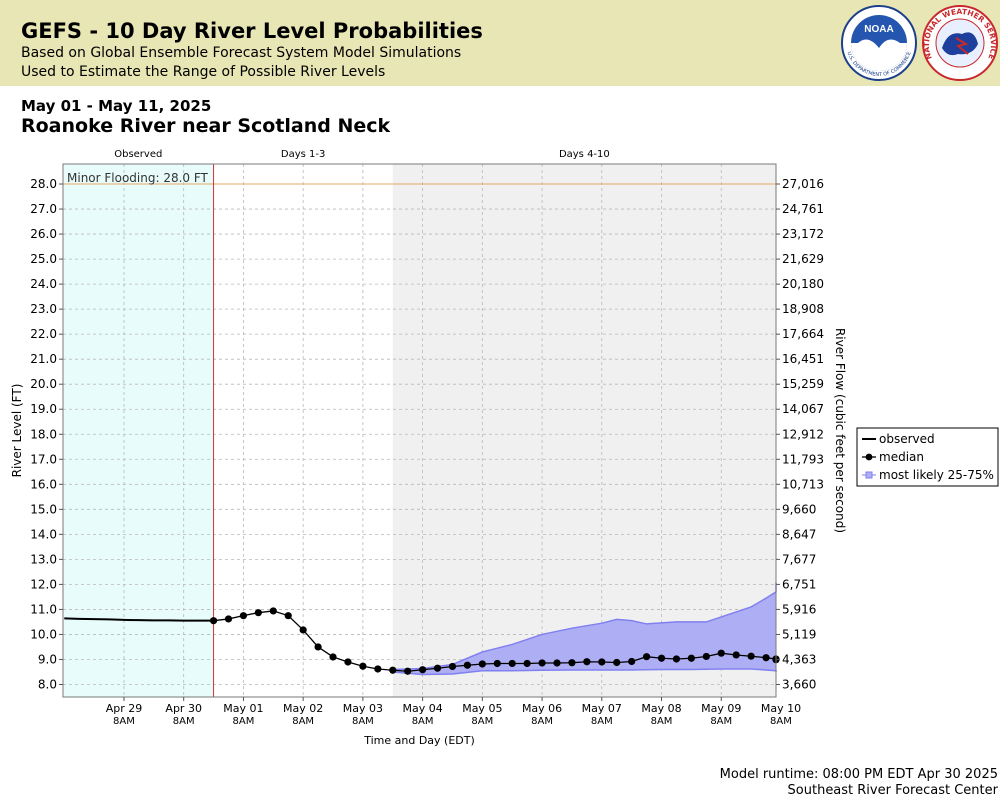 The height and width of the screenshot is (800, 1000). I want to click on y2-tick-label: 20,180, so click(803, 284).